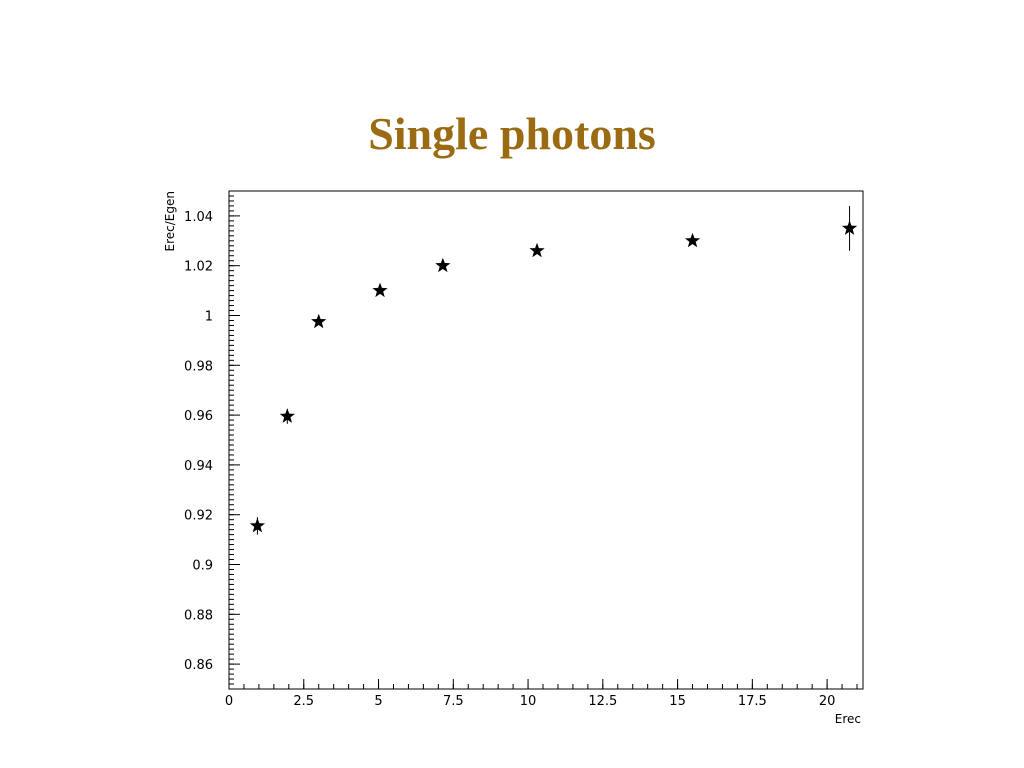  I want to click on x-tick-label: 0, so click(229, 701).